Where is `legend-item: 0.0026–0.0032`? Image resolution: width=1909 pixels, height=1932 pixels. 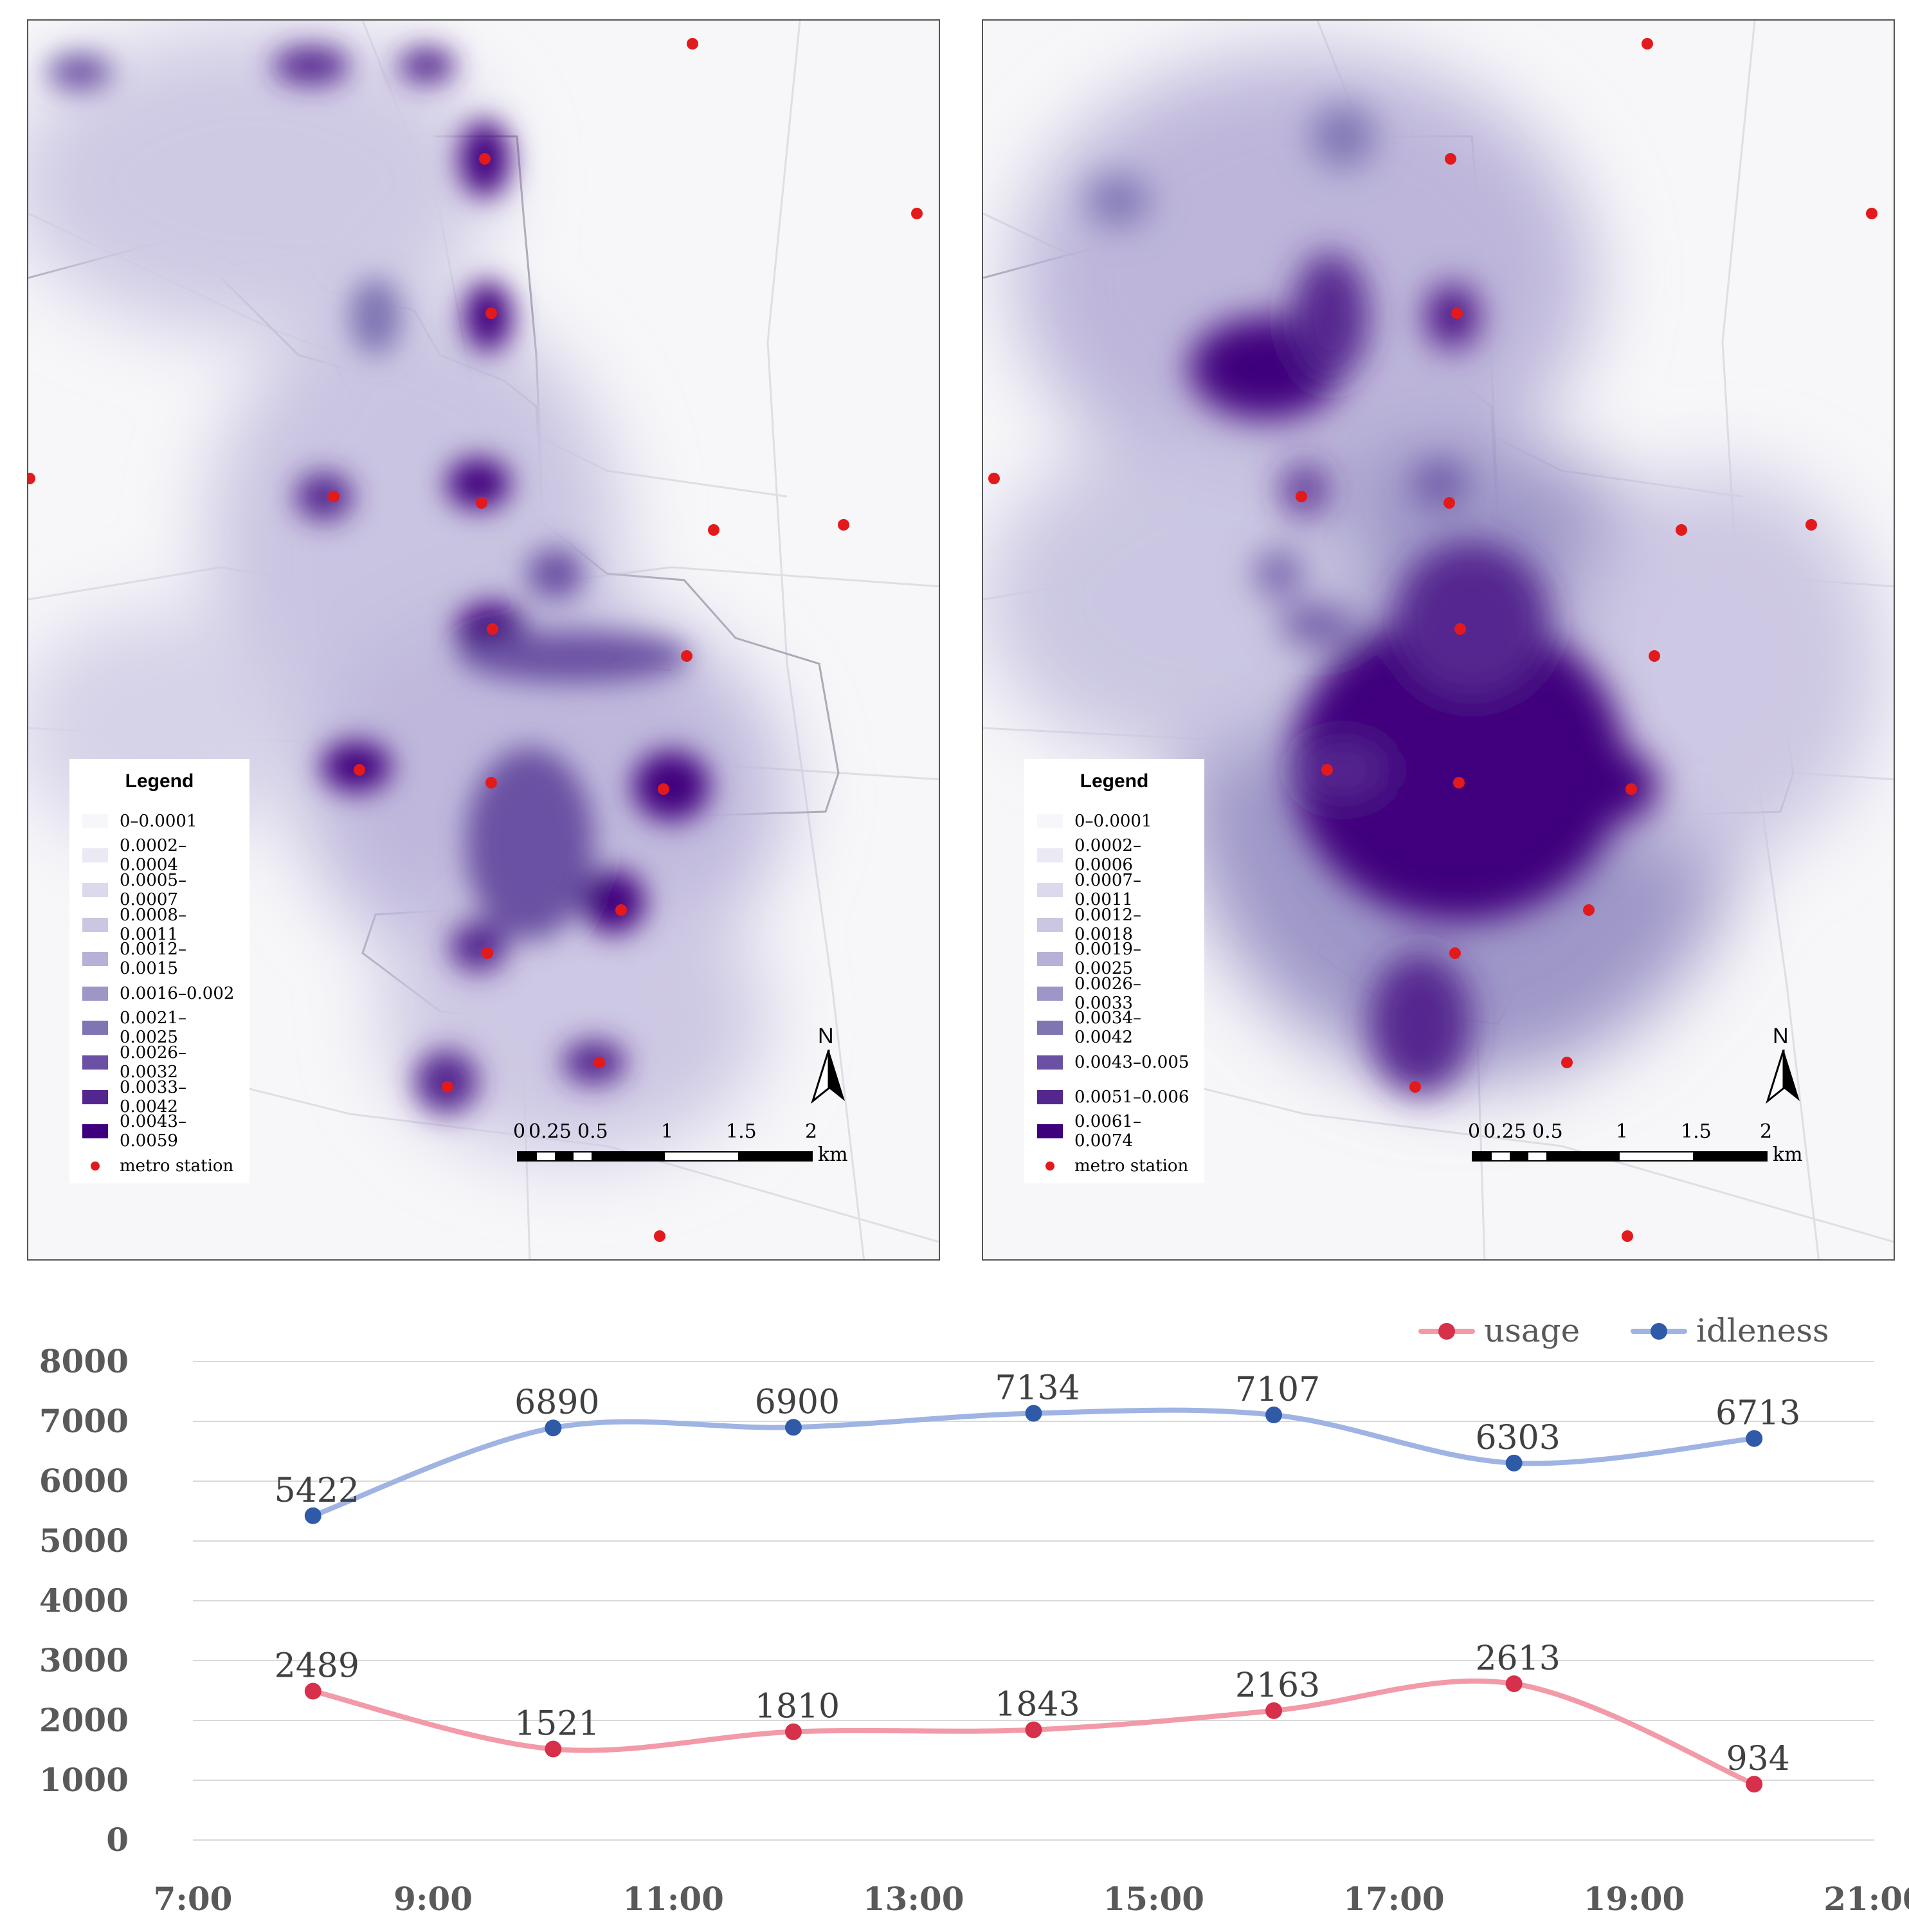 legend-item: 0.0026–0.0032 is located at coordinates (159, 1063).